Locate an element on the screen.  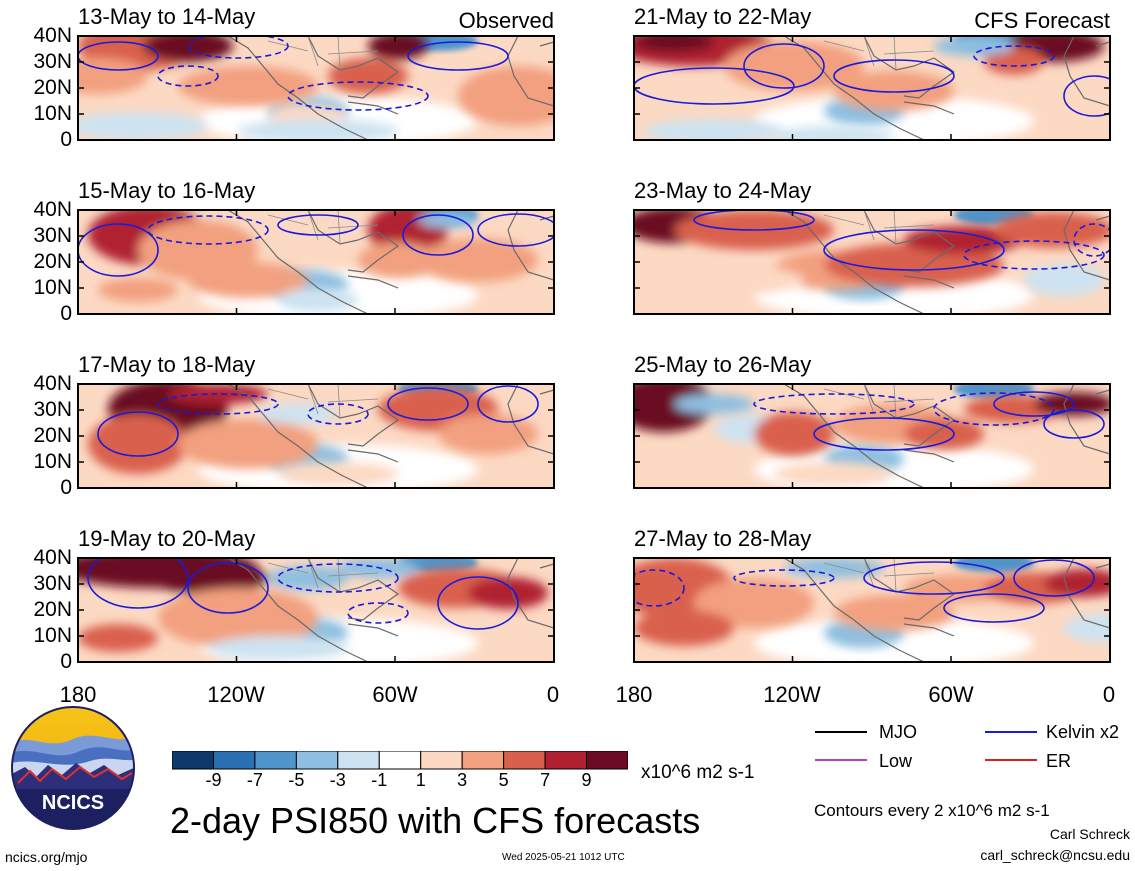
timestamp: Wed 2025-05-21 1012 UTC is located at coordinates (563, 857).